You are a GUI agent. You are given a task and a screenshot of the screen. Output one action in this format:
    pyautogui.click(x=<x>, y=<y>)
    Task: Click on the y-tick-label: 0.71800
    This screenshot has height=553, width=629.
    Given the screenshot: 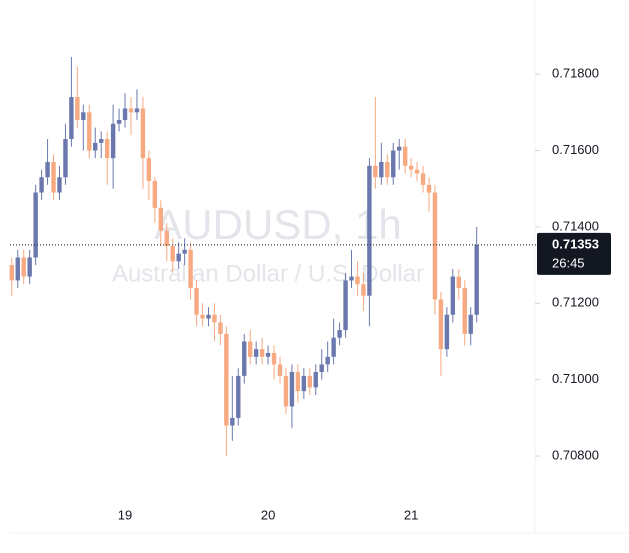 What is the action you would take?
    pyautogui.click(x=575, y=73)
    